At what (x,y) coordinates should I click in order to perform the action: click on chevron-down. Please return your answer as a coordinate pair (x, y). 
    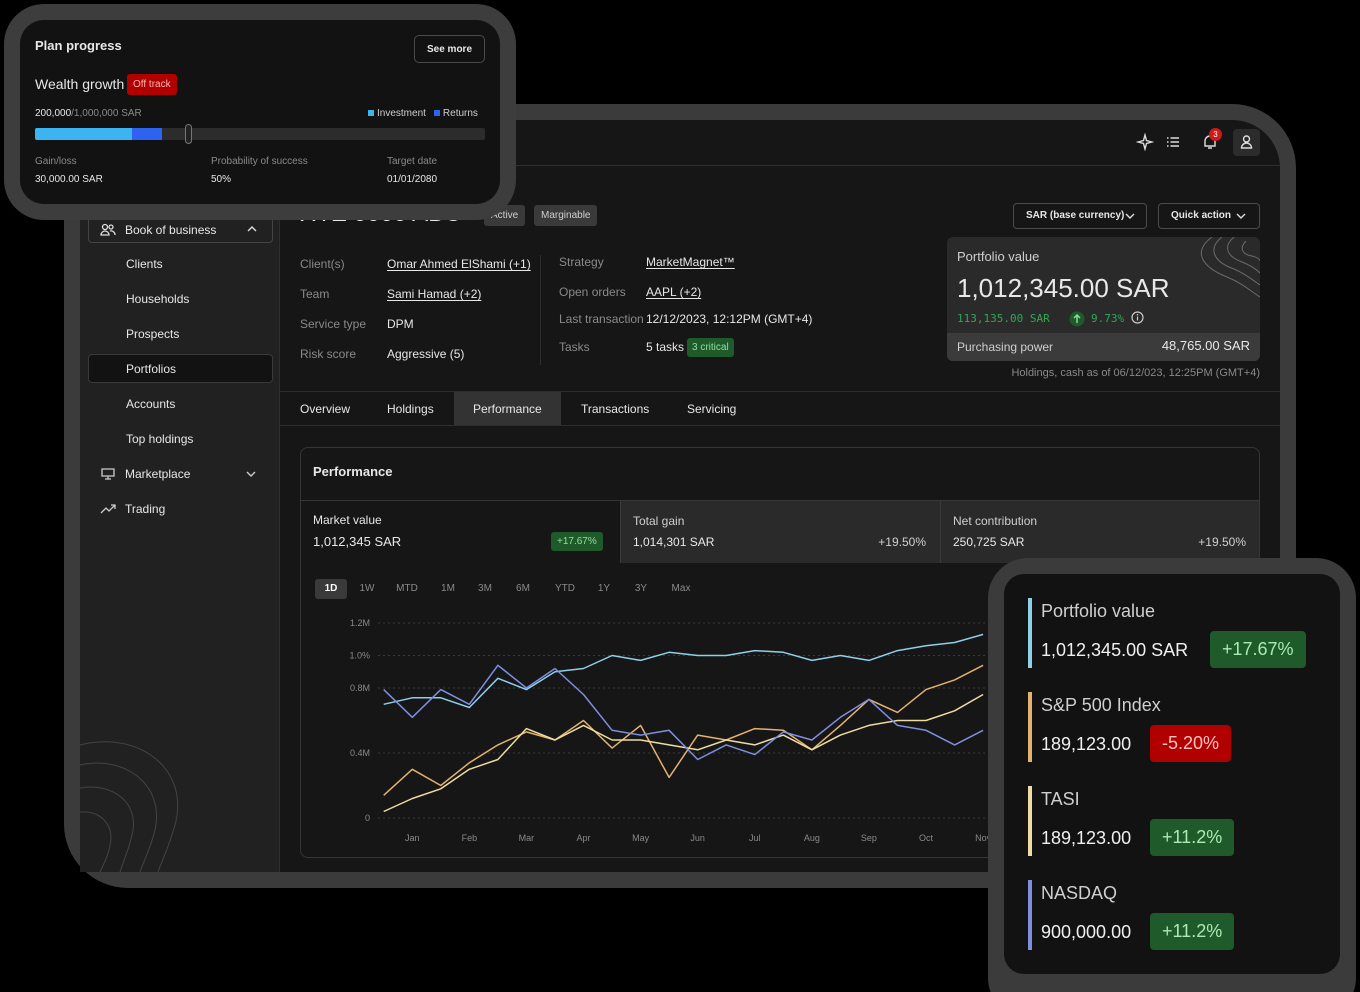
    Looking at the image, I should click on (1130, 216).